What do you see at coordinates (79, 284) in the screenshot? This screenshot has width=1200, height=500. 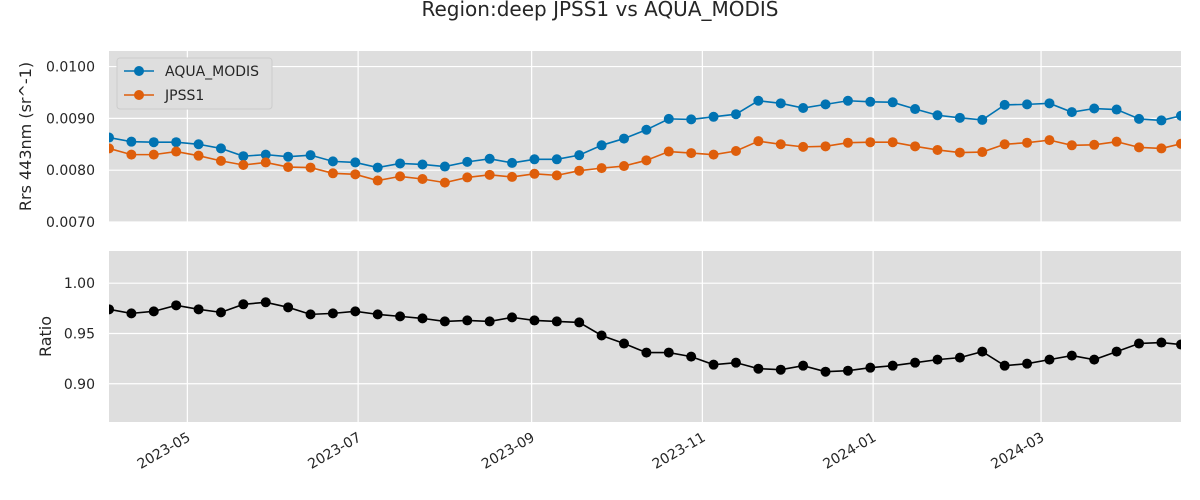 I see `y-tick-label: 1.00` at bounding box center [79, 284].